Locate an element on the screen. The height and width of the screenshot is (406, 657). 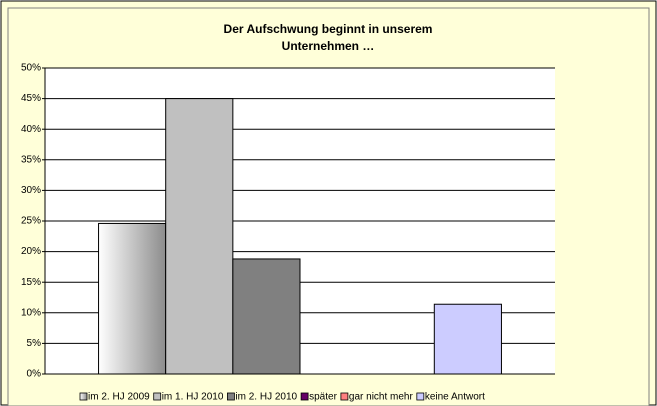
legend-label: keine Antwort is located at coordinates (455, 397).